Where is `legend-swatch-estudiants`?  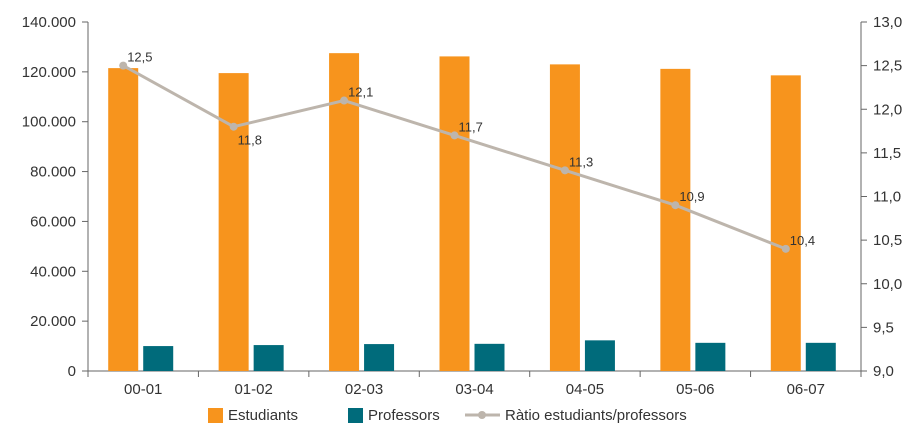 legend-swatch-estudiants is located at coordinates (215, 415).